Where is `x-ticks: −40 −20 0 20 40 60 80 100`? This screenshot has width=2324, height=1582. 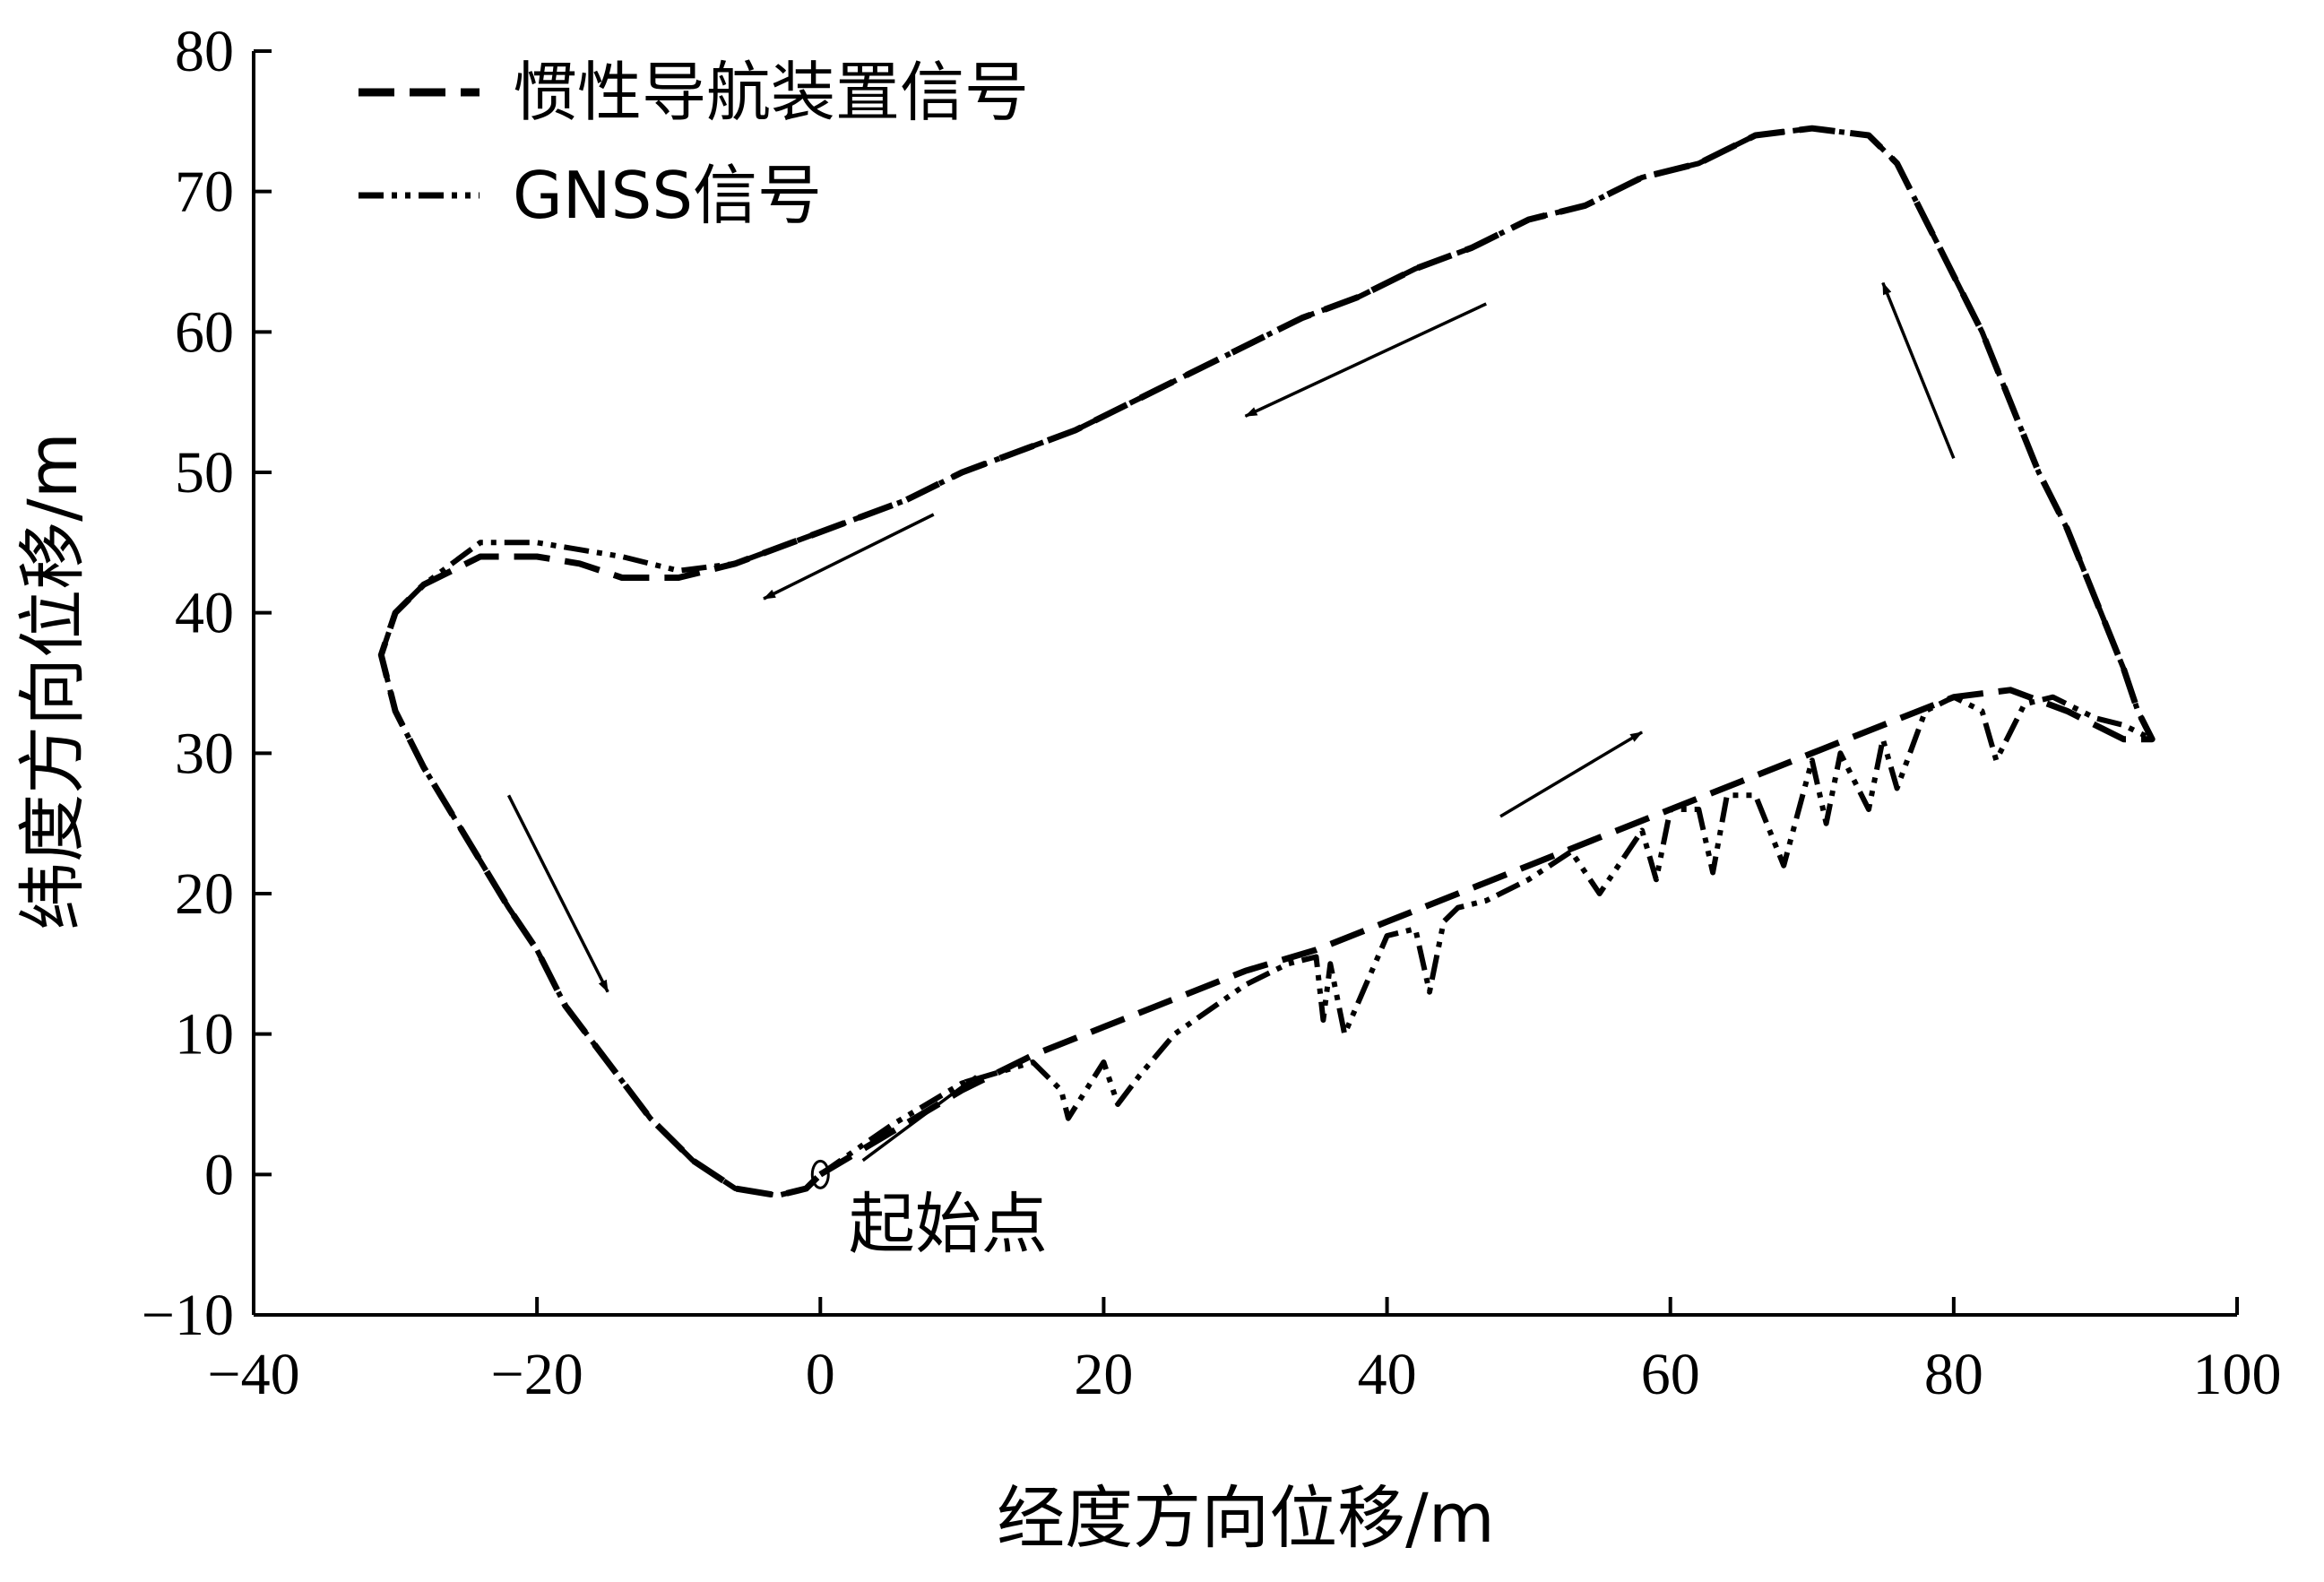
x-ticks: −40 −20 0 20 40 60 80 100 is located at coordinates (1244, 1352).